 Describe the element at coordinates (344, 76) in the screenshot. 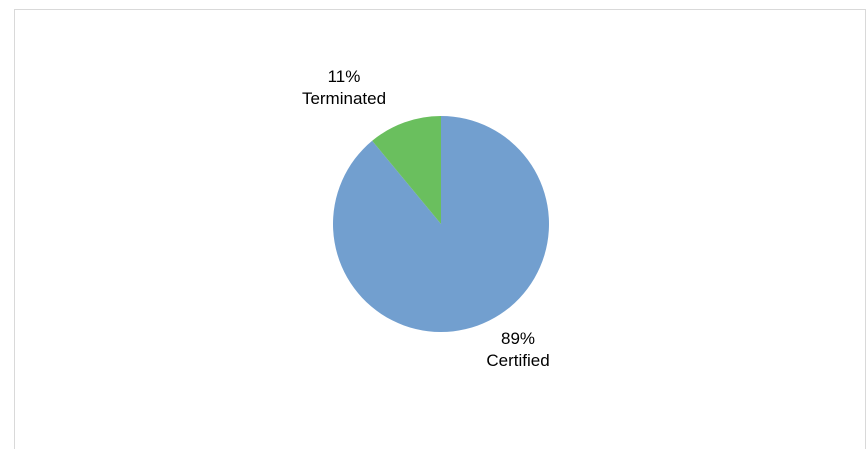

I see `data-label-percent-terminated: 11%` at that location.